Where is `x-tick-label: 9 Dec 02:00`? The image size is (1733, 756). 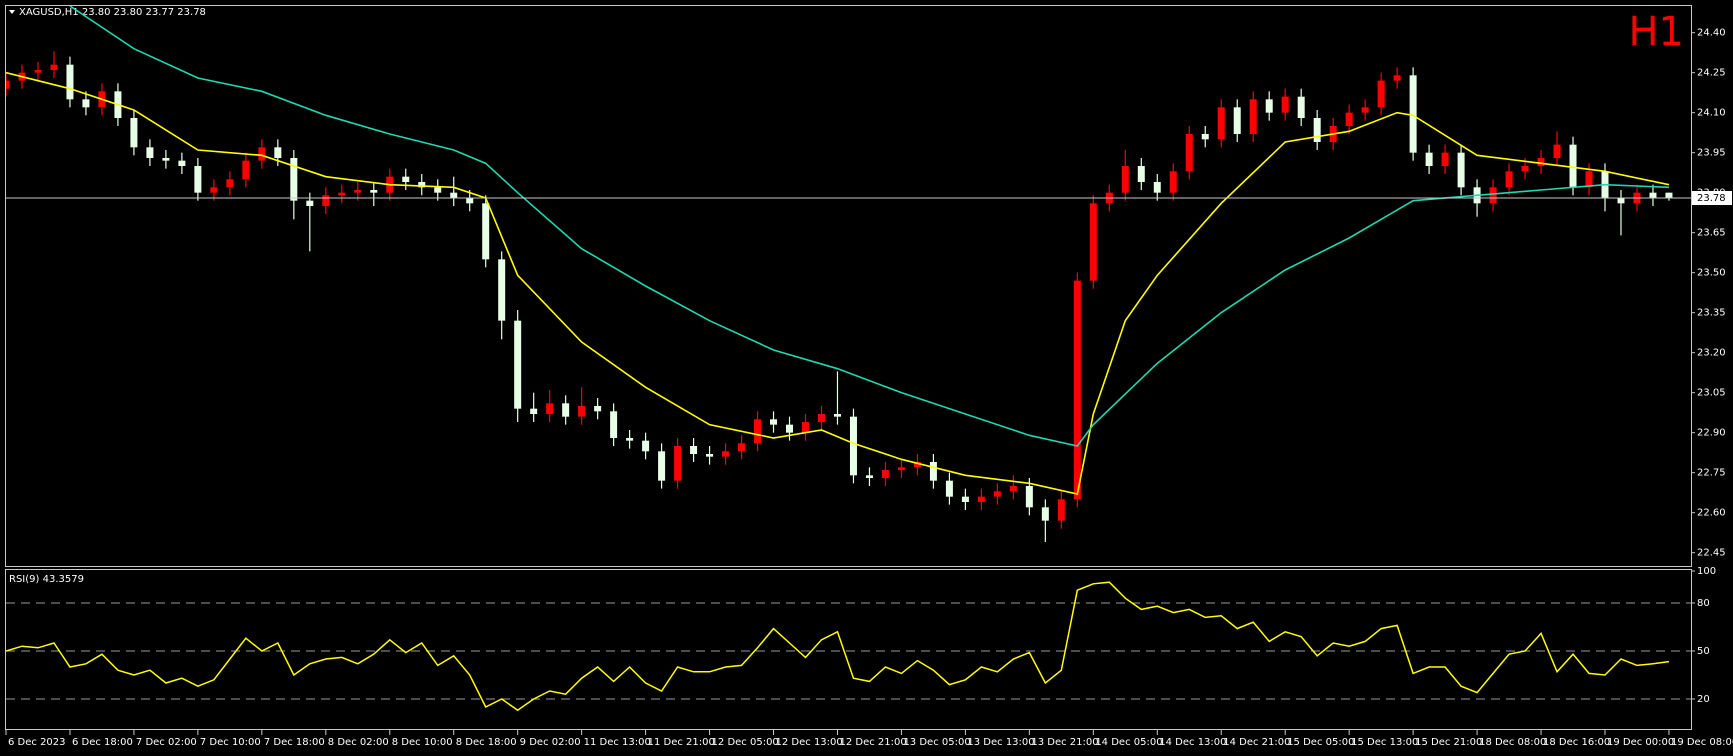
x-tick-label: 9 Dec 02:00 is located at coordinates (550, 742).